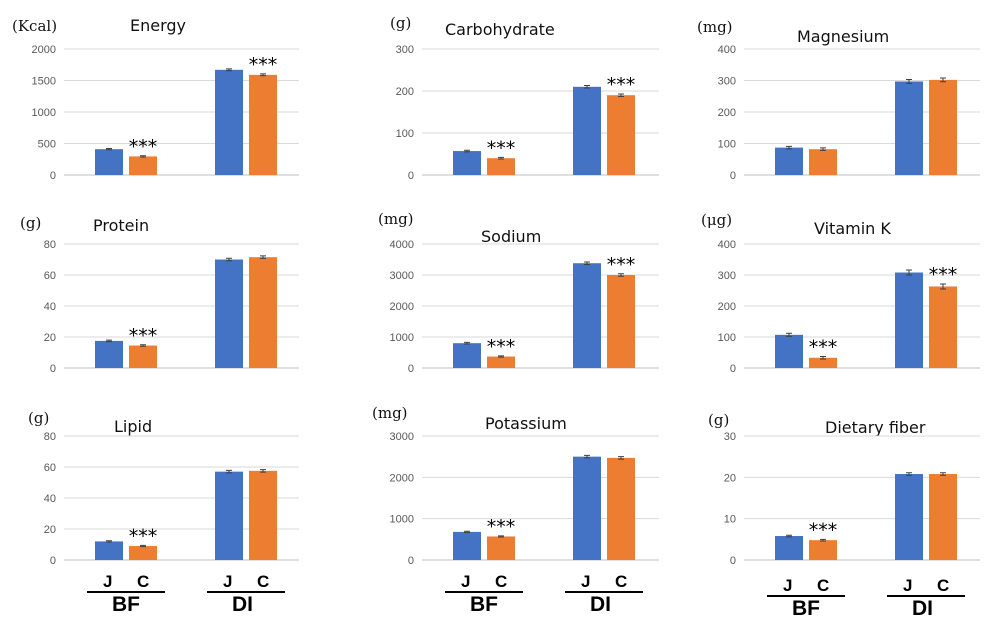  I want to click on panel-title: Lipid, so click(133, 426).